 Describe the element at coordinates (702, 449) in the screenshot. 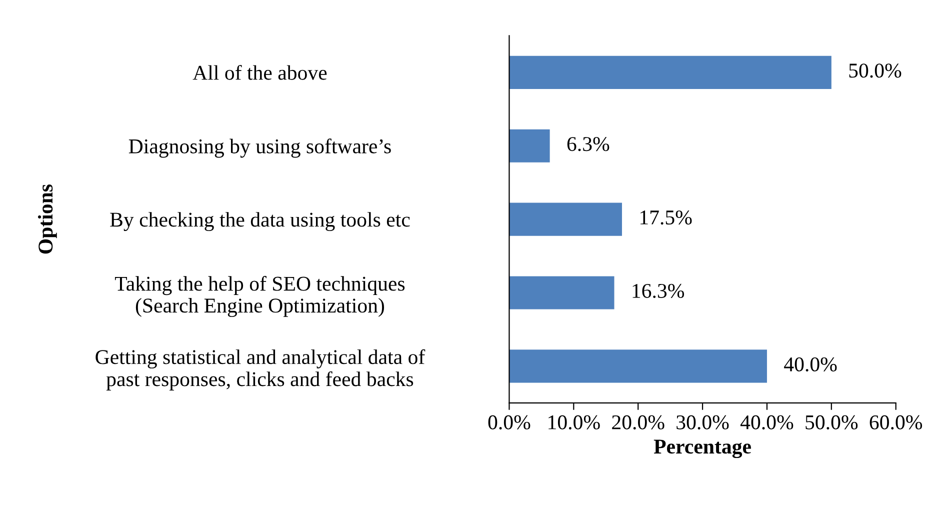

I see `x-axis-title: Percentage` at that location.